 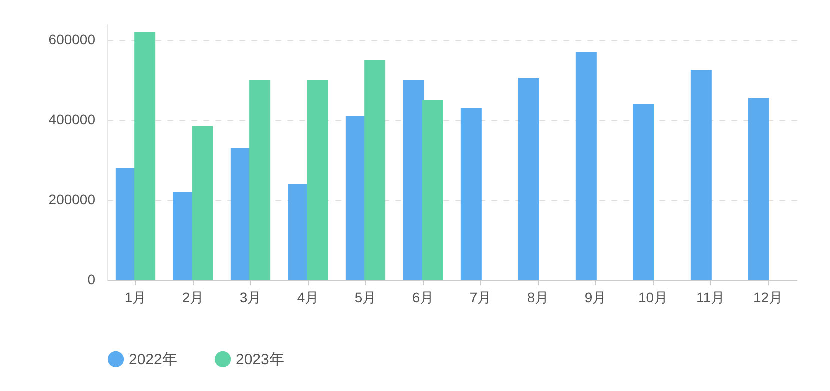 I want to click on y-tick-label: 200000, so click(x=72, y=200).